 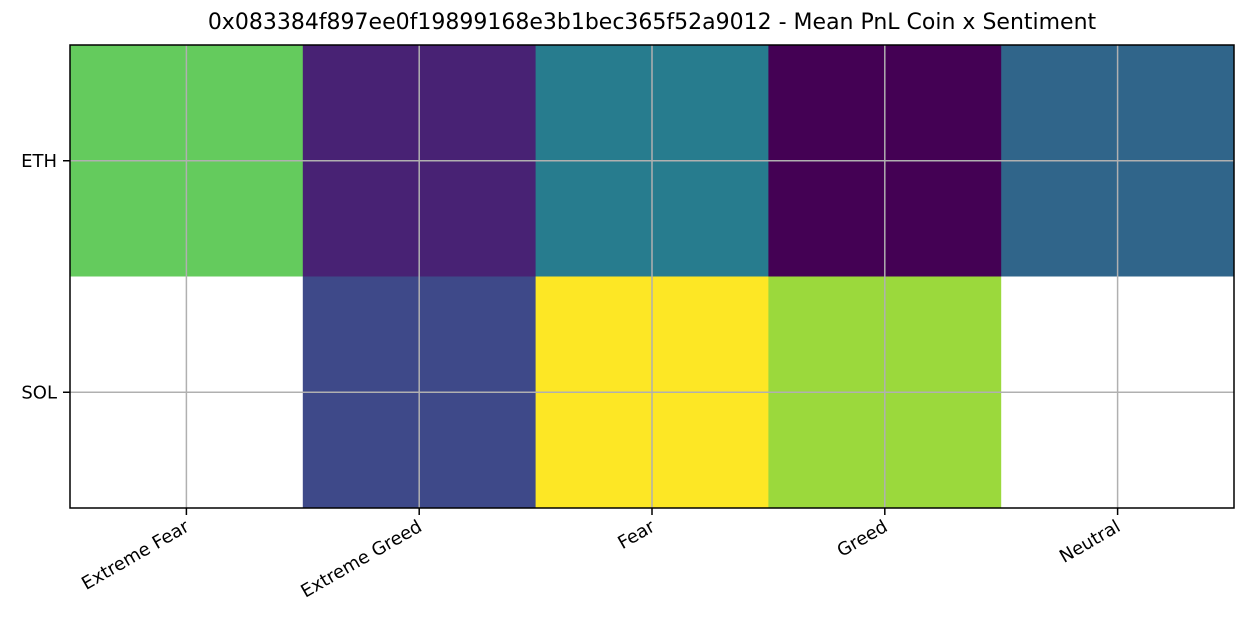 What do you see at coordinates (1090, 541) in the screenshot?
I see `x-tick-label: Neutral` at bounding box center [1090, 541].